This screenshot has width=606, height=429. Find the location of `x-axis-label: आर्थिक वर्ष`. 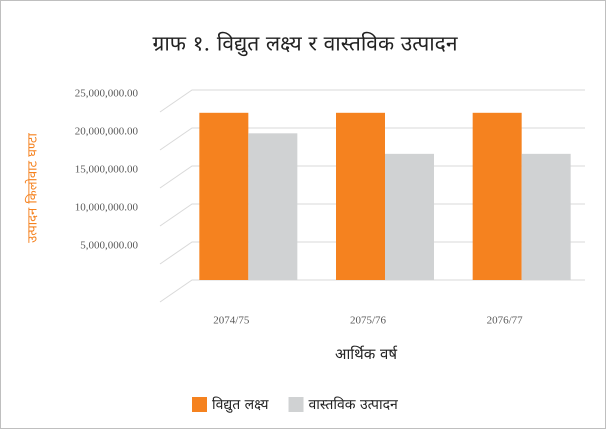

x-axis-label: आर्थिक वर्ष is located at coordinates (366, 354).